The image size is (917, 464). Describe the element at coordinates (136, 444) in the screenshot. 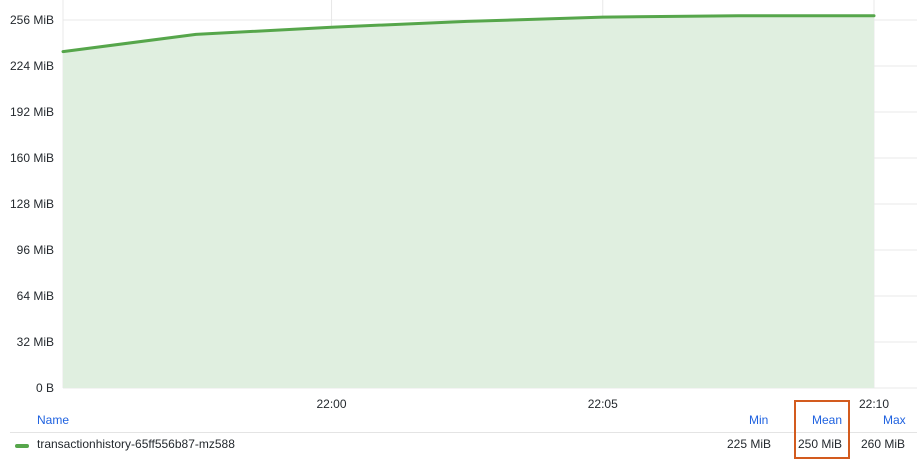

I see `legend-series-name: transactionhistory-65ff556b87-mz588` at that location.